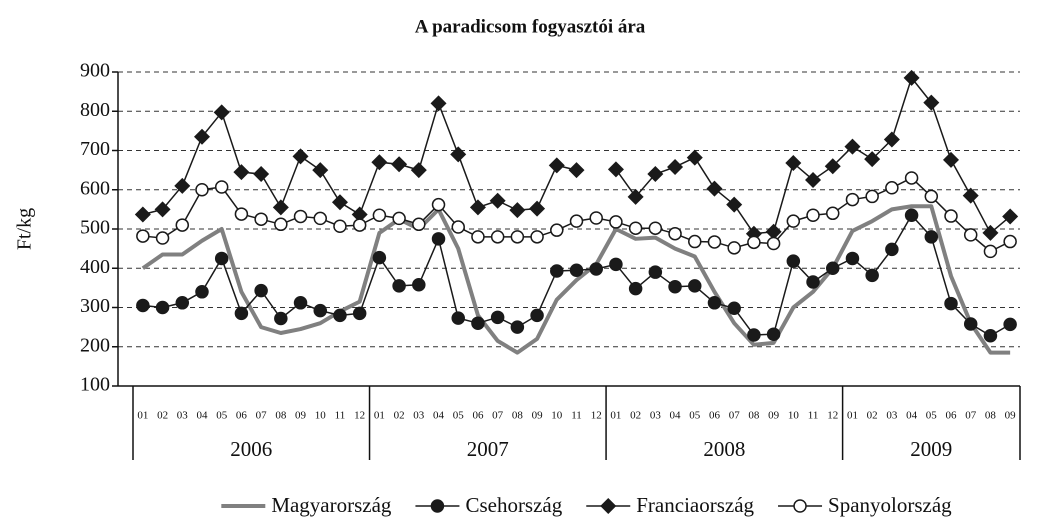 The image size is (1046, 524). Describe the element at coordinates (95, 149) in the screenshot. I see `y-tick-label: 700` at that location.